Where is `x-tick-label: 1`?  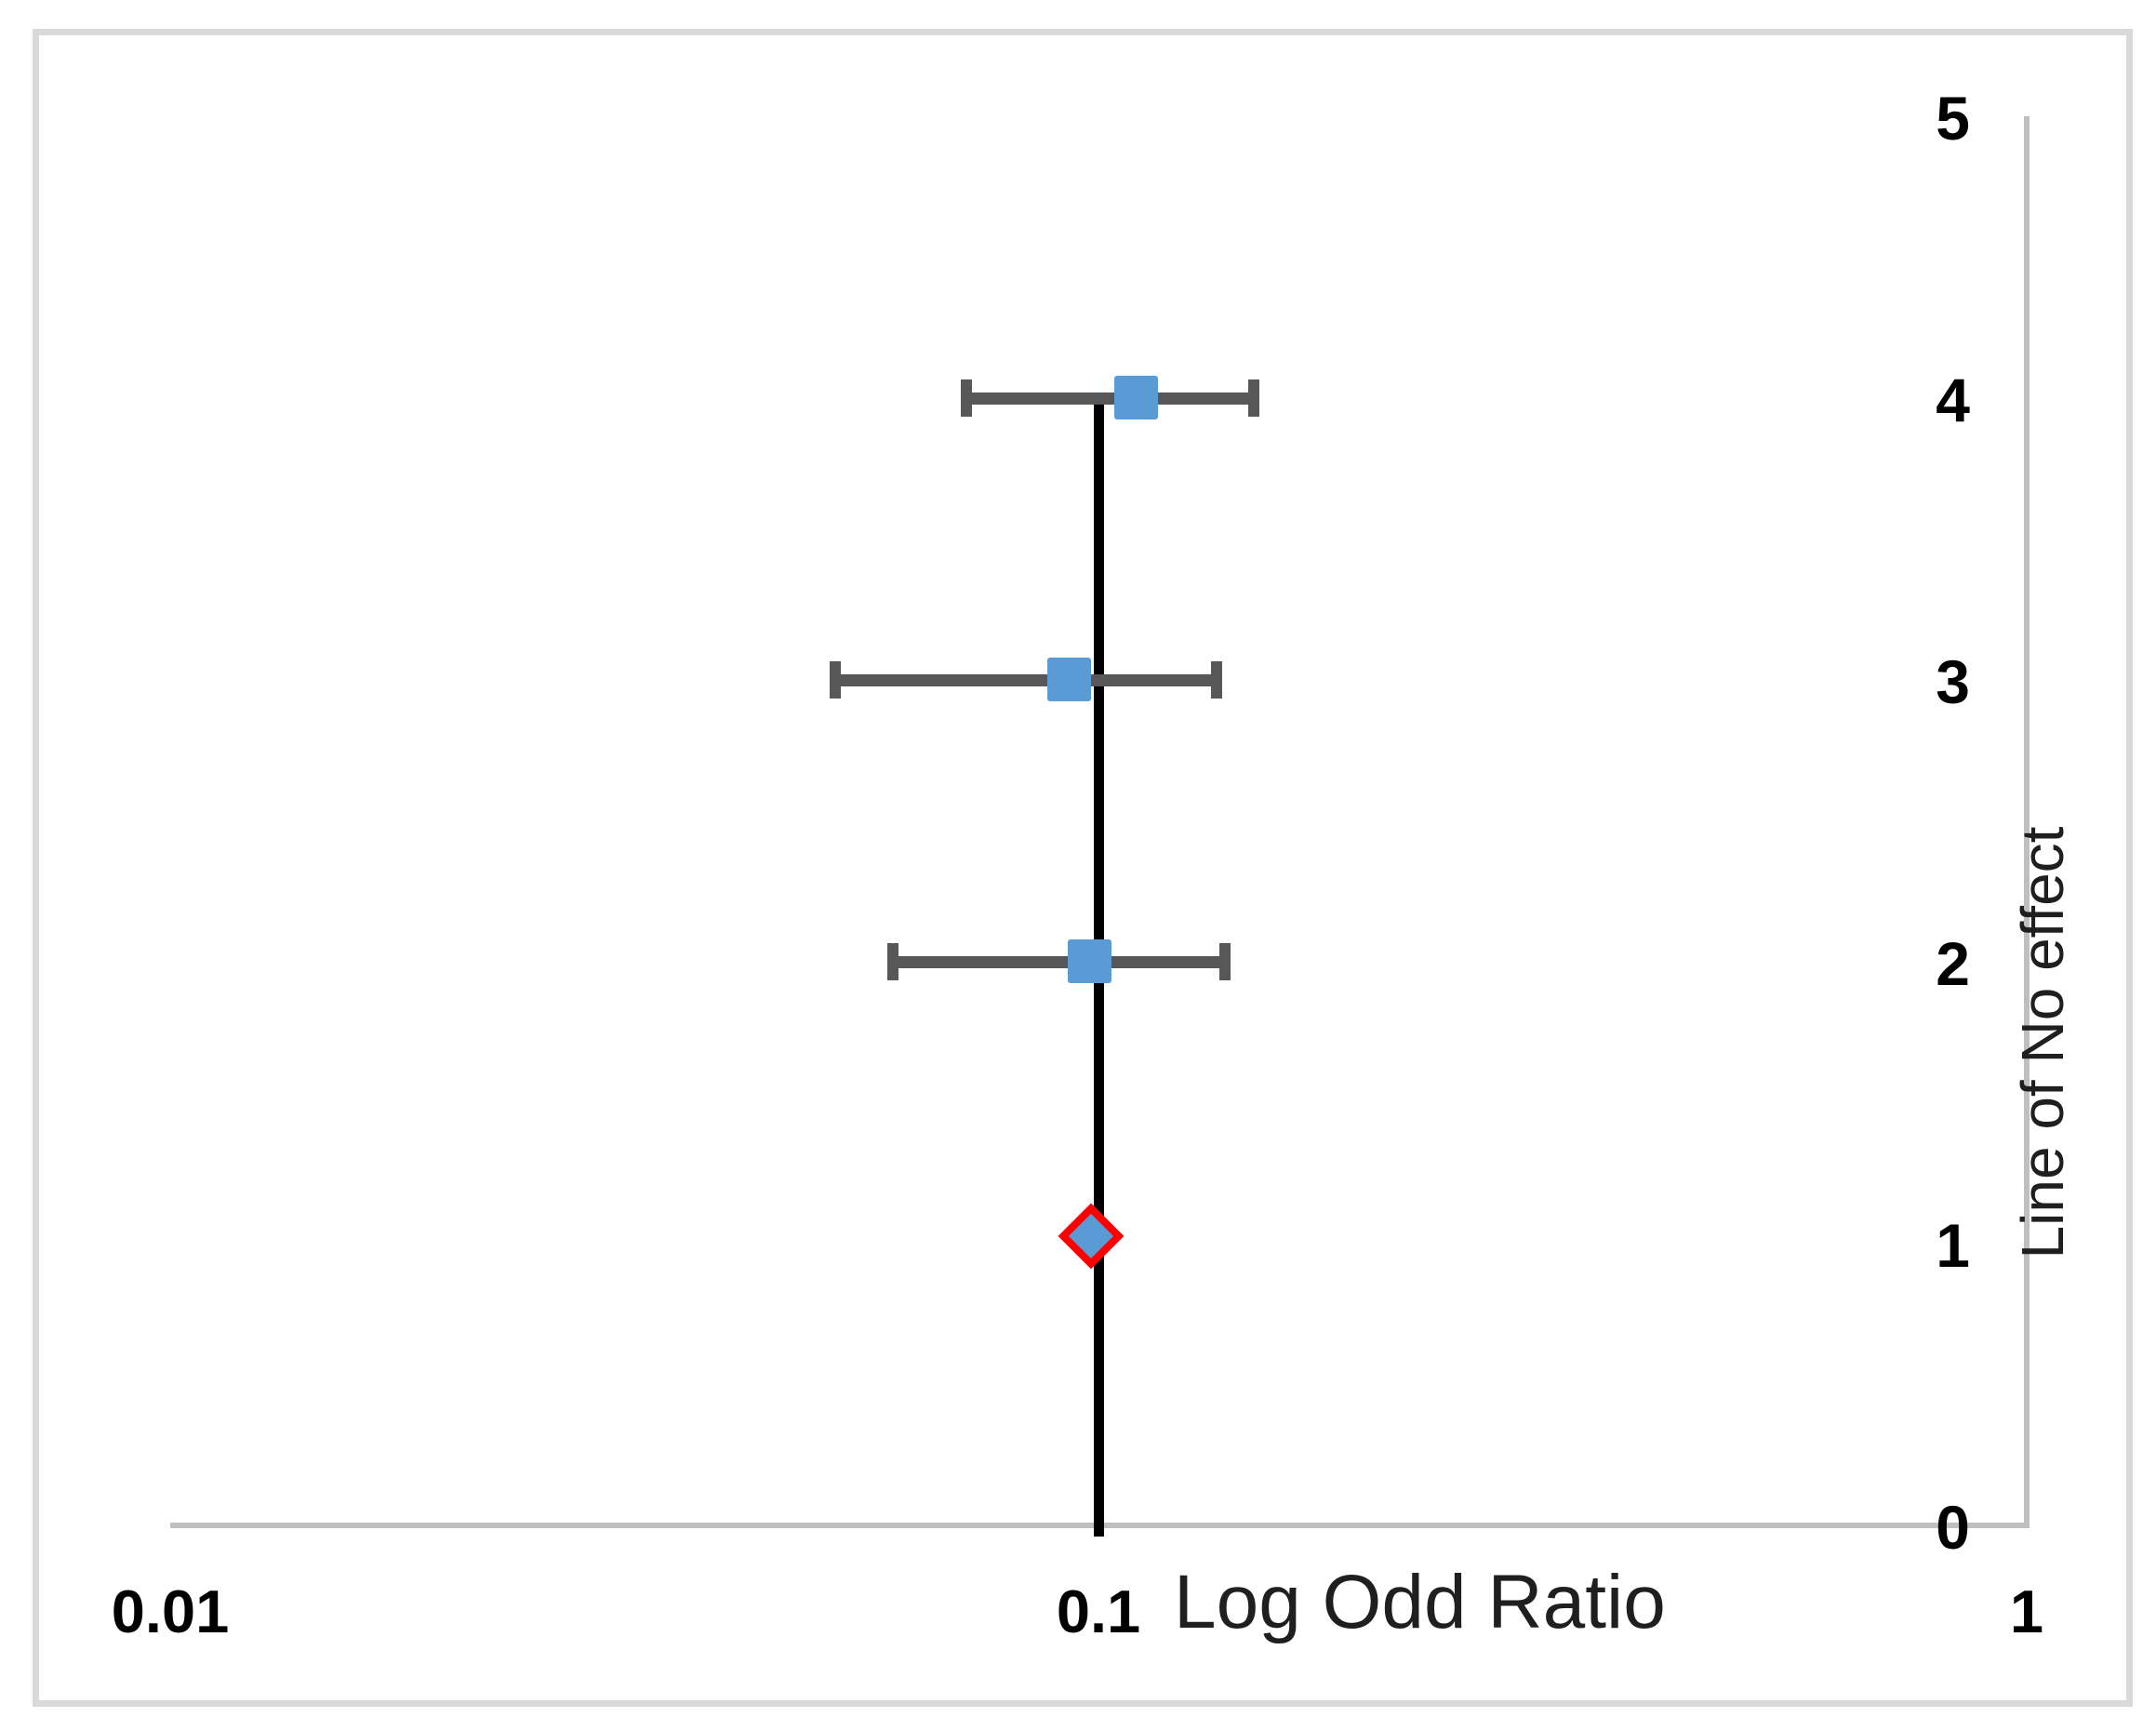 x-tick-label: 1 is located at coordinates (2026, 1611).